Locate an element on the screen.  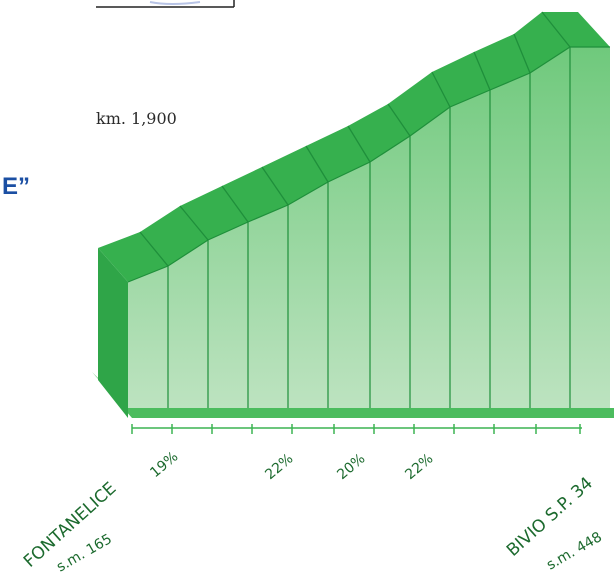
distance-label: km. 1,900 is located at coordinates (136, 118).